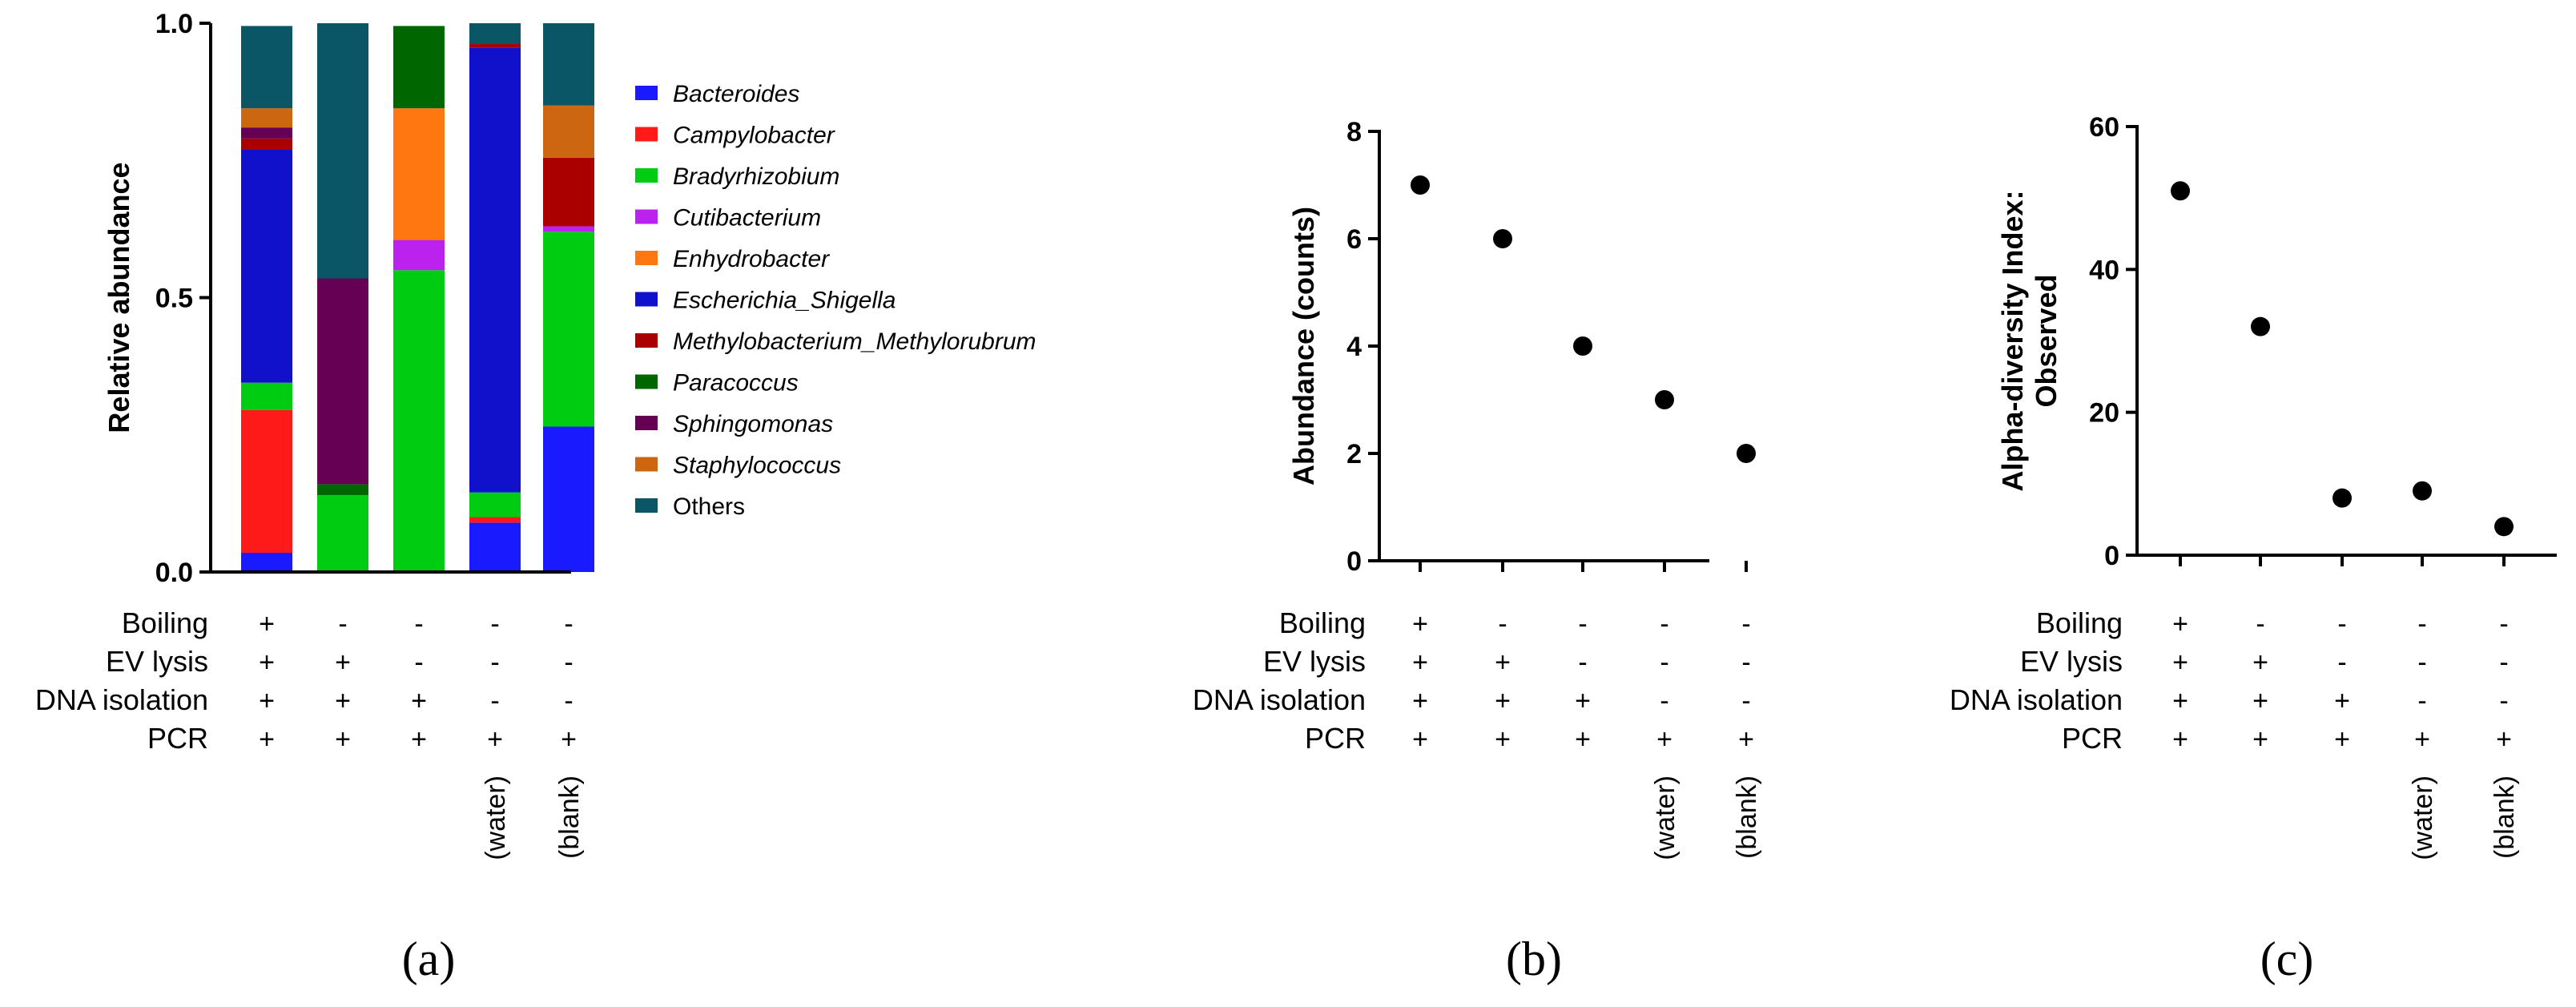  I want to click on y-axis-label: Observed, so click(2047, 340).